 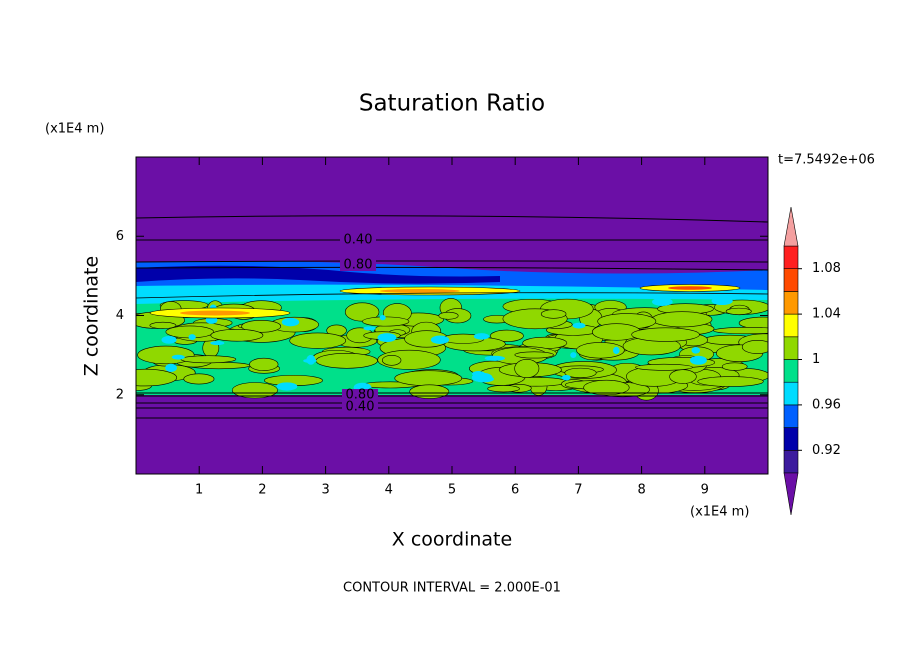 What do you see at coordinates (262, 490) in the screenshot?
I see `x-tick-label: 2` at bounding box center [262, 490].